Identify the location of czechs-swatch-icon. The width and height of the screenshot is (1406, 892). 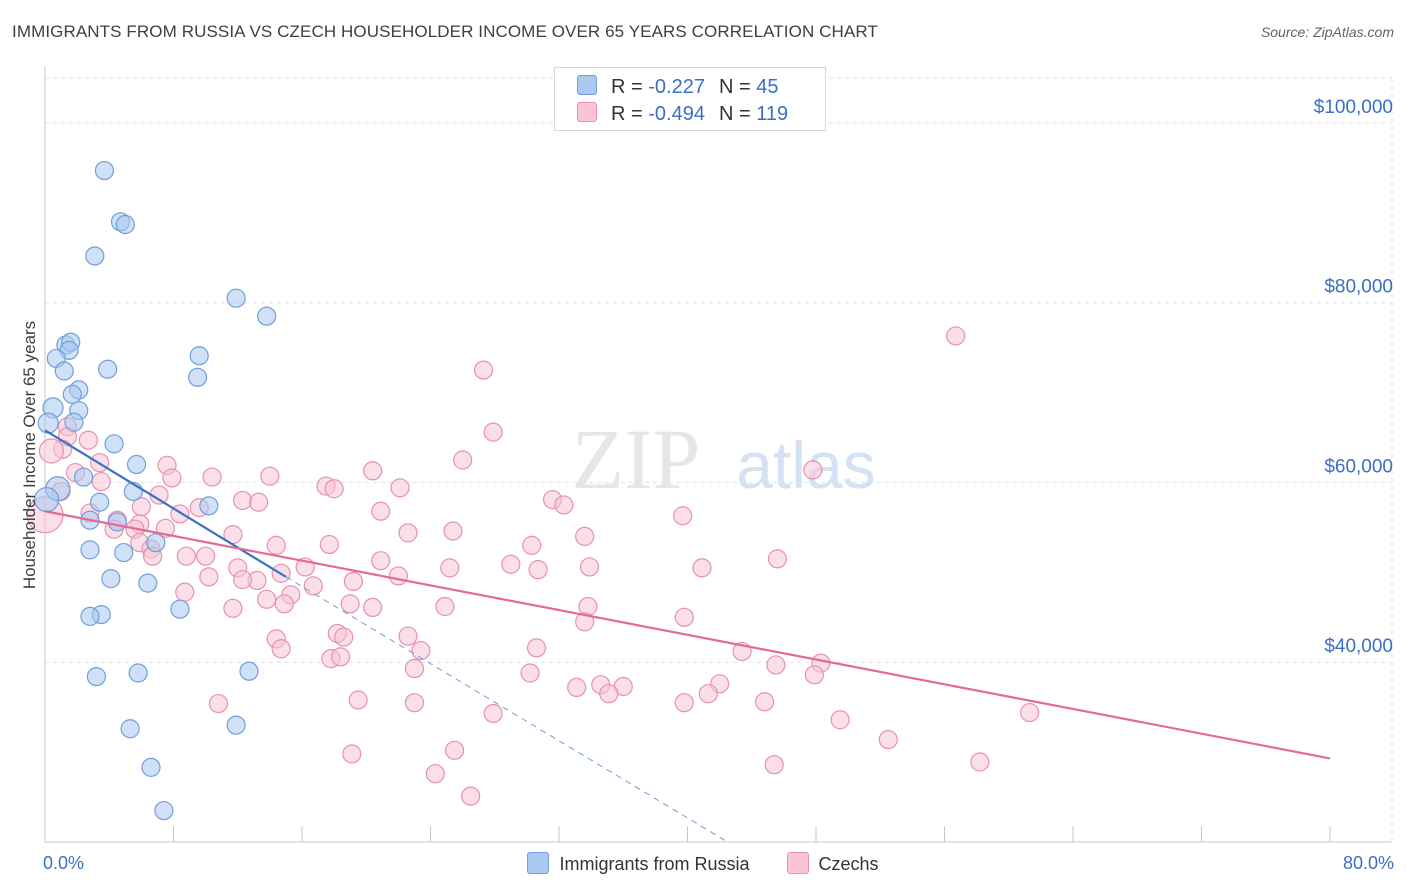
(587, 112).